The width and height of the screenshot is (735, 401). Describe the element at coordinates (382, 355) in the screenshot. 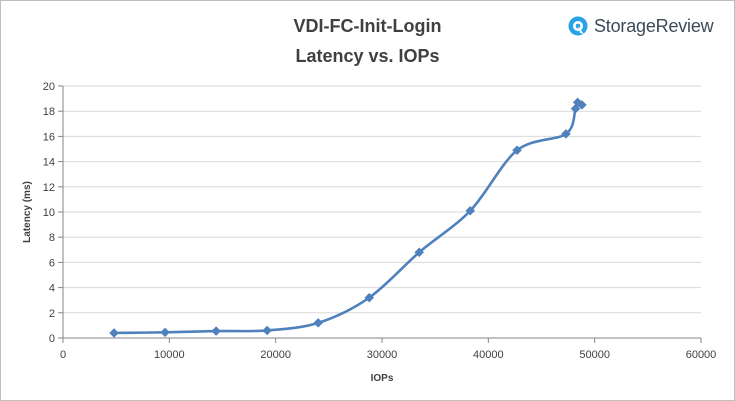

I see `x-tick-label: 30000` at that location.